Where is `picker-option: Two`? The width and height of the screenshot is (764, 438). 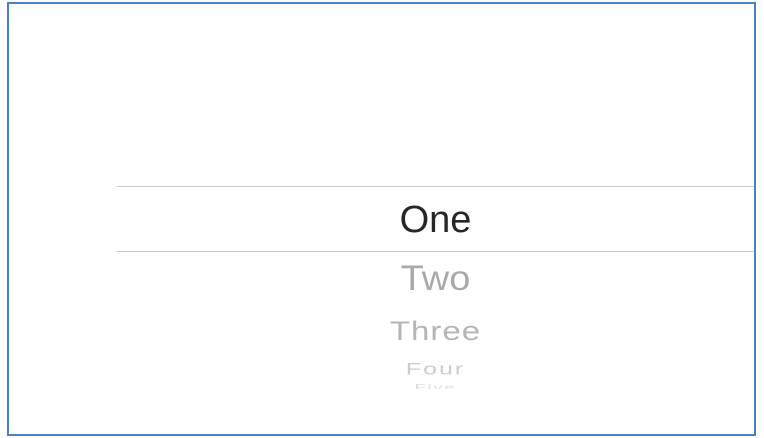
picker-option: Two is located at coordinates (435, 279).